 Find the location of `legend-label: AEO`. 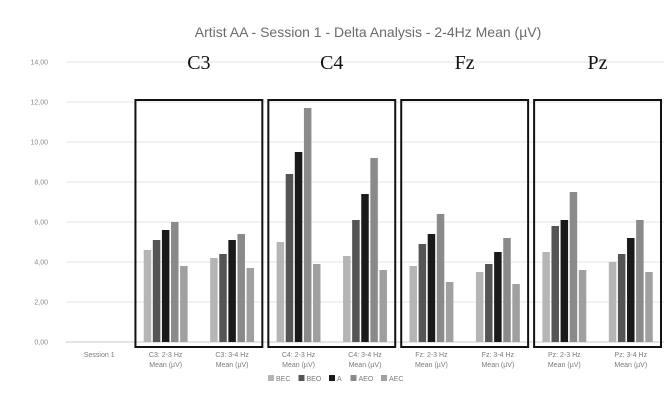

legend-label: AEO is located at coordinates (366, 379).